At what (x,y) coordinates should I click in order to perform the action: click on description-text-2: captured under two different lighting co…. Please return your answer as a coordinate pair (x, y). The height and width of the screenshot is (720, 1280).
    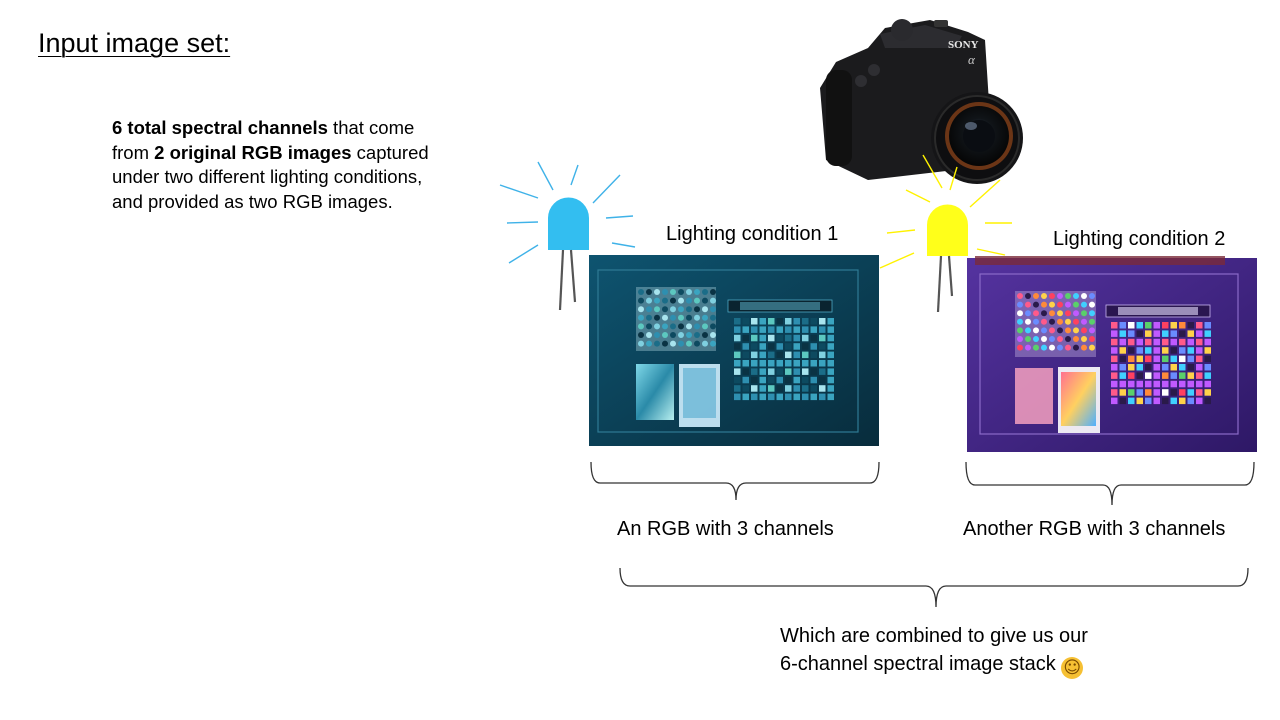
    Looking at the image, I should click on (270, 176).